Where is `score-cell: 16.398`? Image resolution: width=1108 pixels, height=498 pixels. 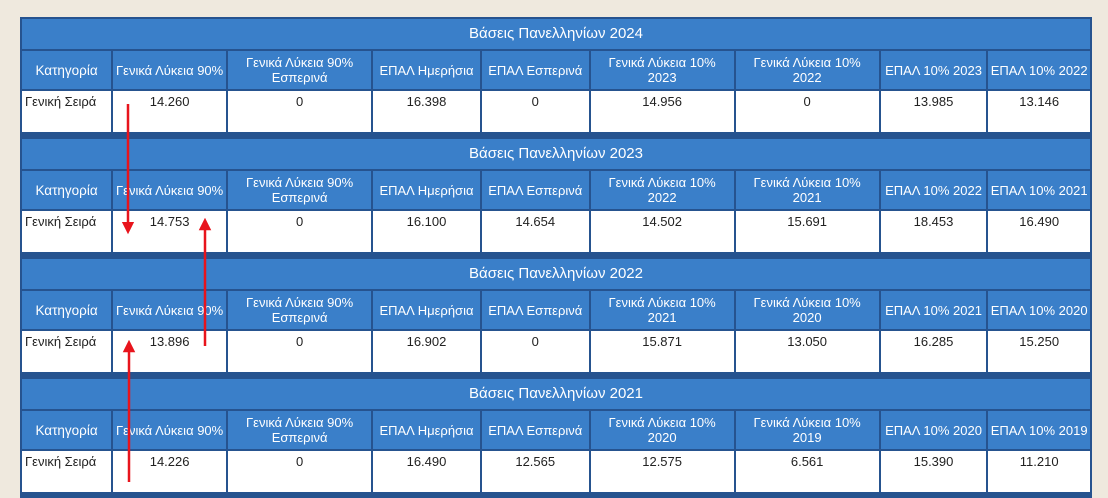 score-cell: 16.398 is located at coordinates (426, 111).